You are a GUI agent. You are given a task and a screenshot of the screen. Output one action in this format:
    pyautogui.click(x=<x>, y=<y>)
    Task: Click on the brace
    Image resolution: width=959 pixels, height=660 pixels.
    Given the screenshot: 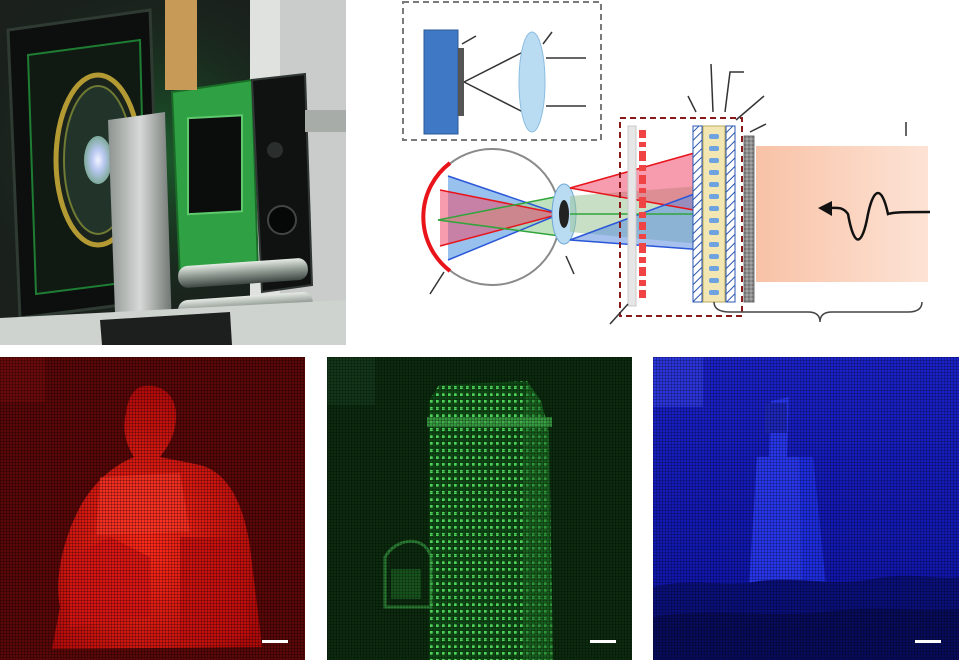 What is the action you would take?
    pyautogui.click(x=818, y=312)
    